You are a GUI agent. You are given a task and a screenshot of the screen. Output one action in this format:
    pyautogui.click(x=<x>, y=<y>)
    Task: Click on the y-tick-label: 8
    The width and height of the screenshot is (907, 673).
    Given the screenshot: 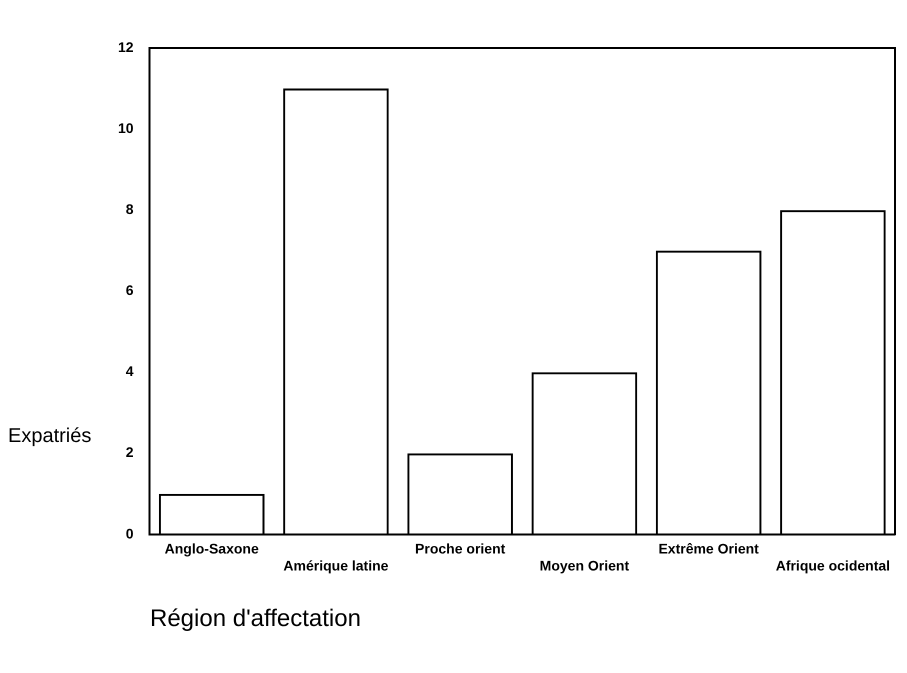 What is the action you would take?
    pyautogui.click(x=130, y=208)
    